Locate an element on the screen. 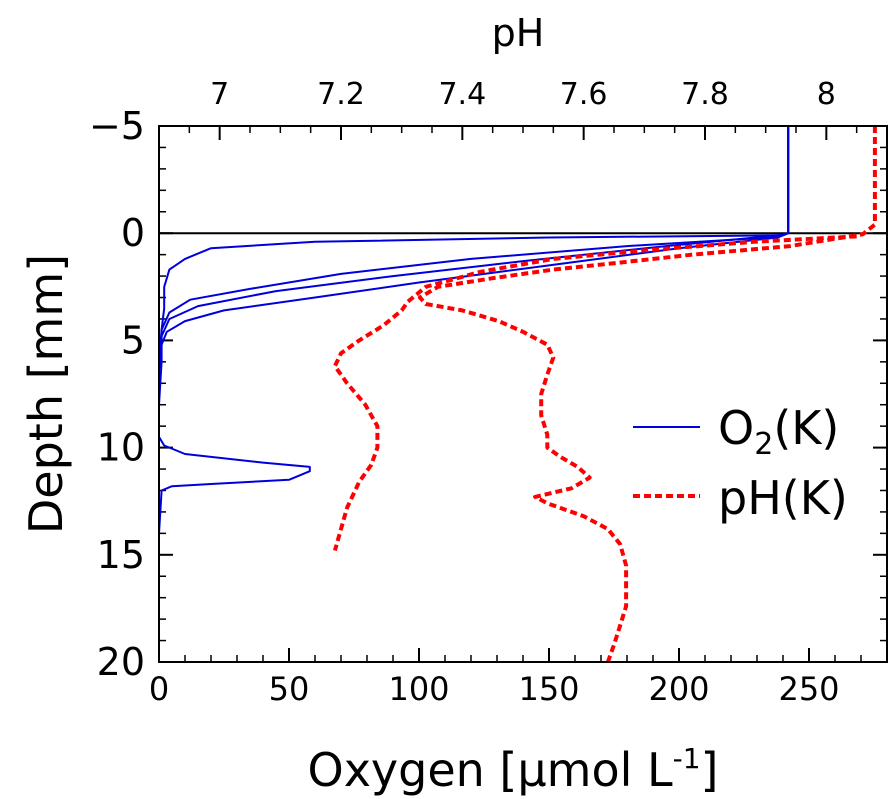 Image resolution: width=889 pixels, height=799 pixels. y-tick-label: −5 is located at coordinates (117, 126).